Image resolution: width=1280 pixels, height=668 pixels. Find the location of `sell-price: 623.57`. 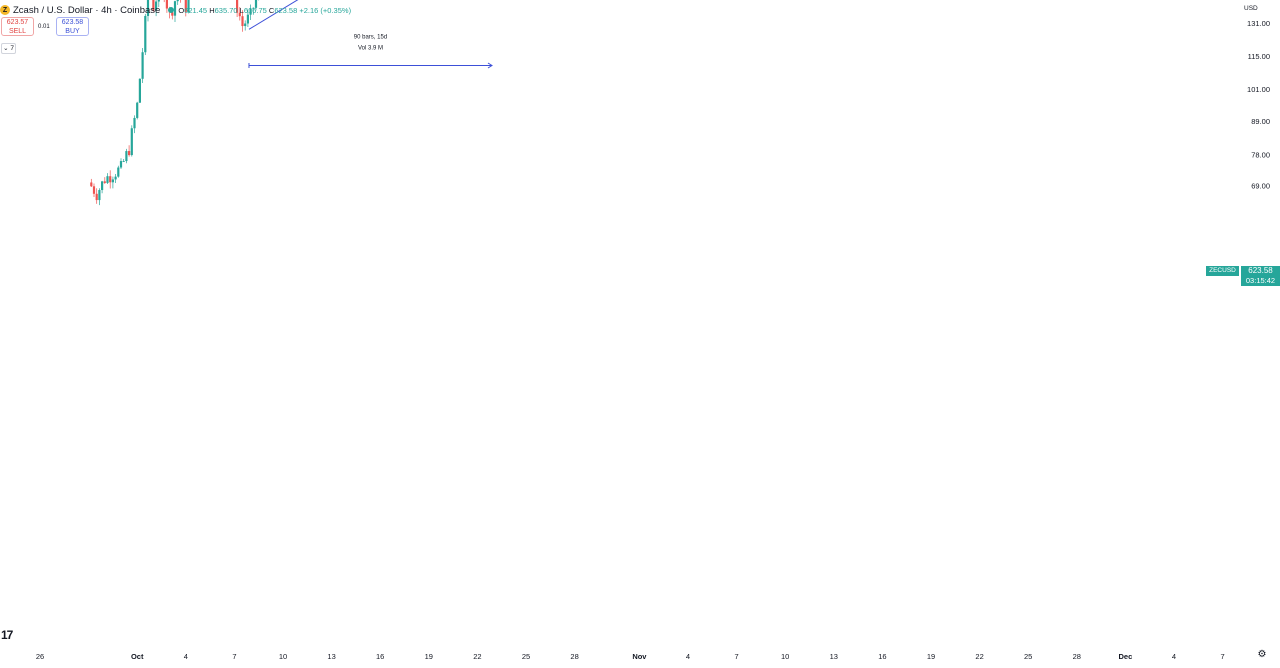

sell-price: 623.57 is located at coordinates (17, 22).